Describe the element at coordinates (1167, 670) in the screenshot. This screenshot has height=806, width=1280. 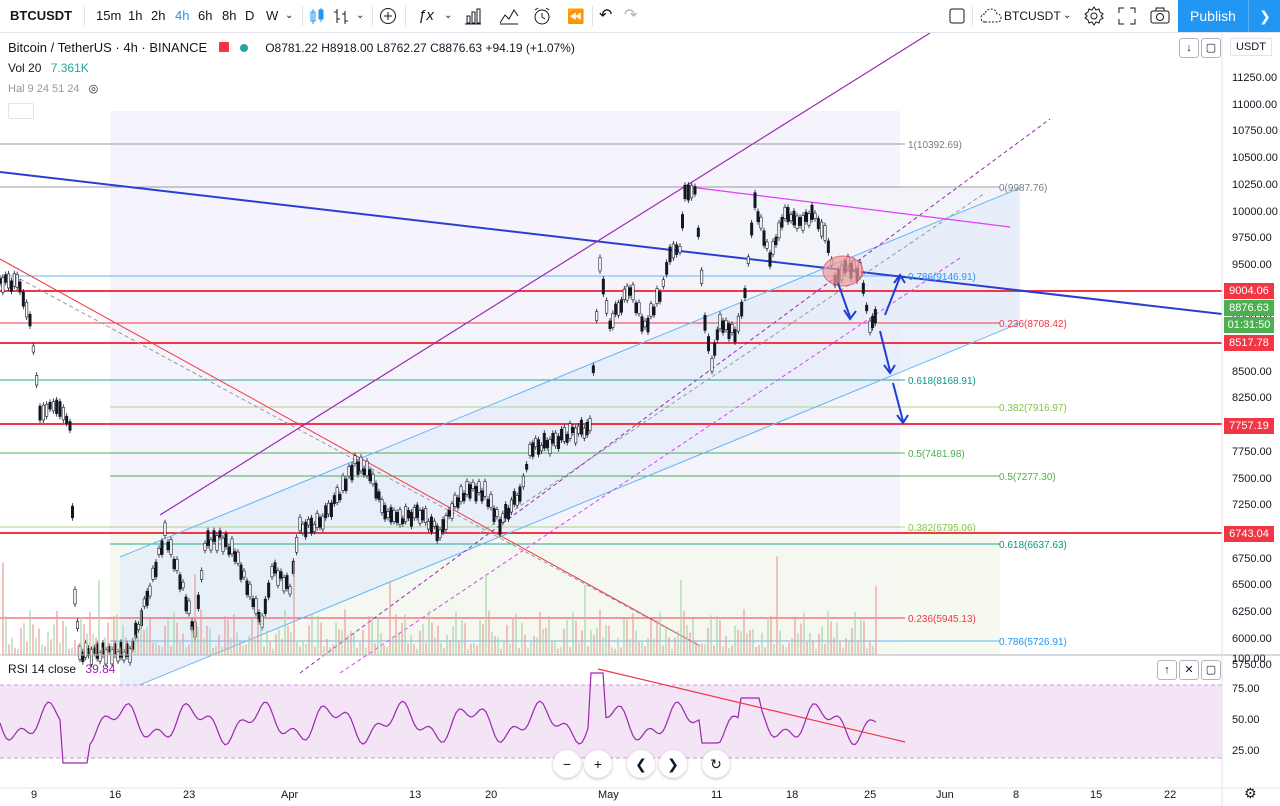
I see `move-pane-up-icon: ↑` at that location.